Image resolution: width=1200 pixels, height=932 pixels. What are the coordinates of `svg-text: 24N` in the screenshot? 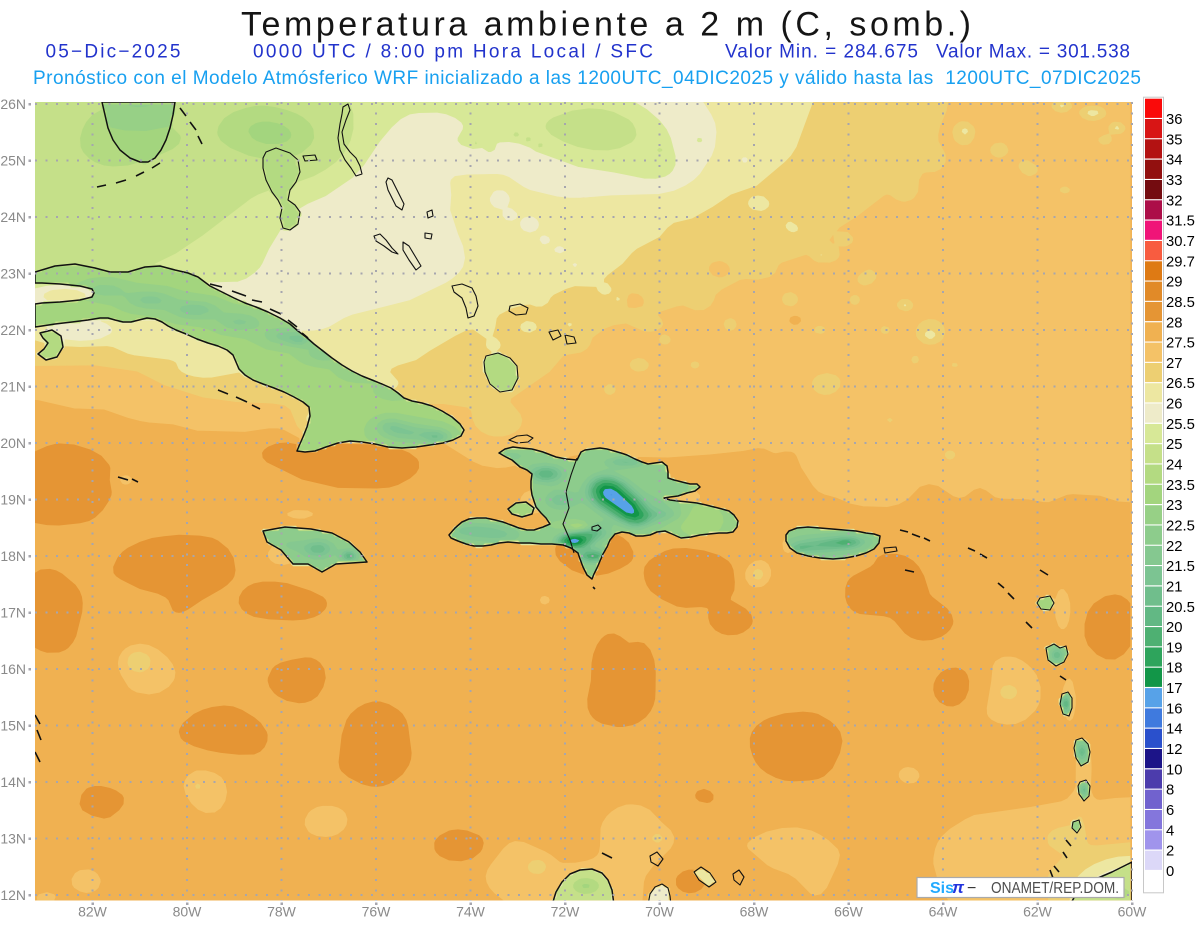 It's located at (13, 217).